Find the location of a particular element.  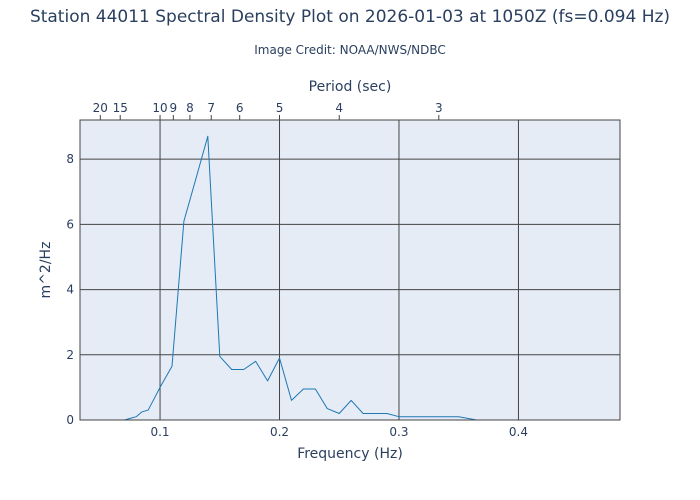

period-tick-label: 8 is located at coordinates (190, 108).